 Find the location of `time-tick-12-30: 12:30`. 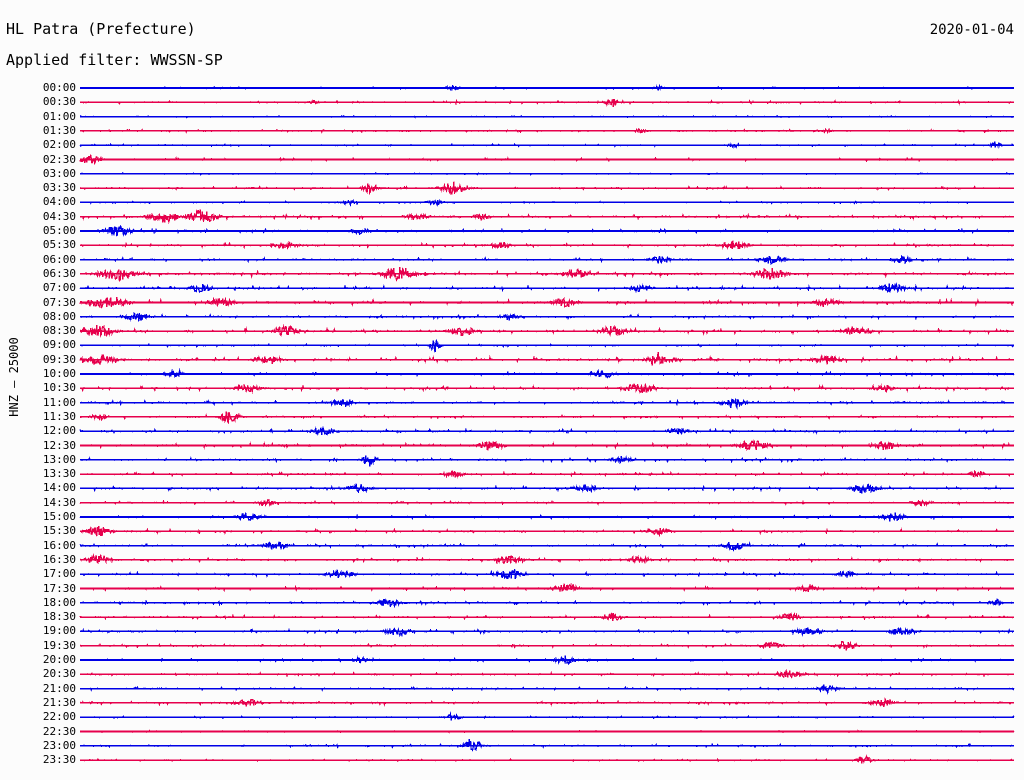

time-tick-12-30: 12:30 is located at coordinates (59, 445).